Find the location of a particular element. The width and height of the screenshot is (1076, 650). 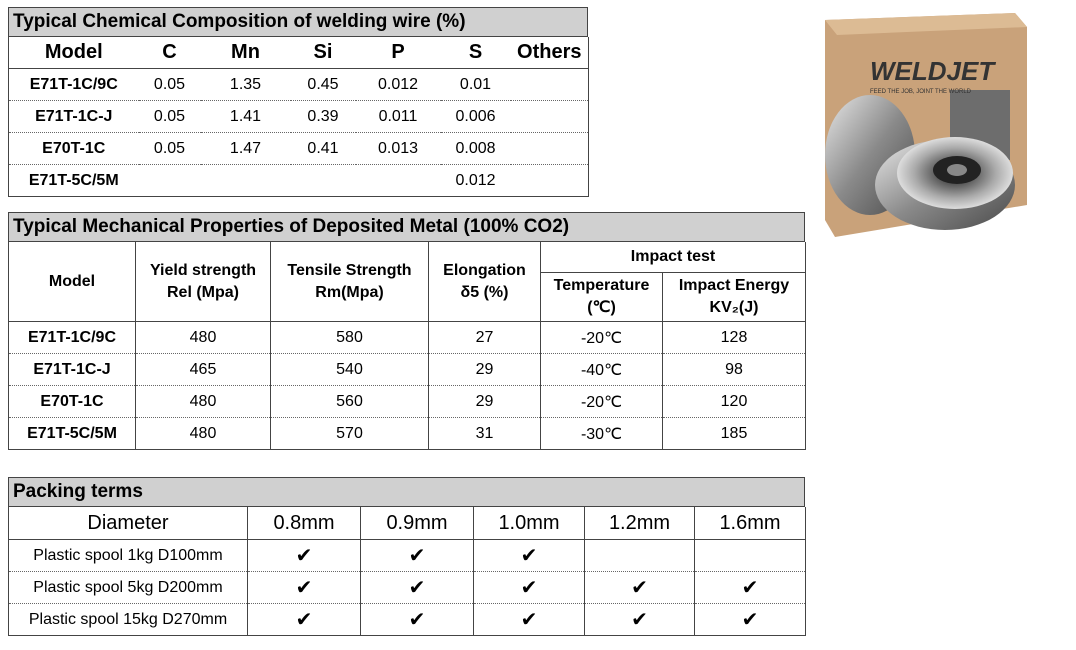

value-cell: 120 is located at coordinates (734, 401).